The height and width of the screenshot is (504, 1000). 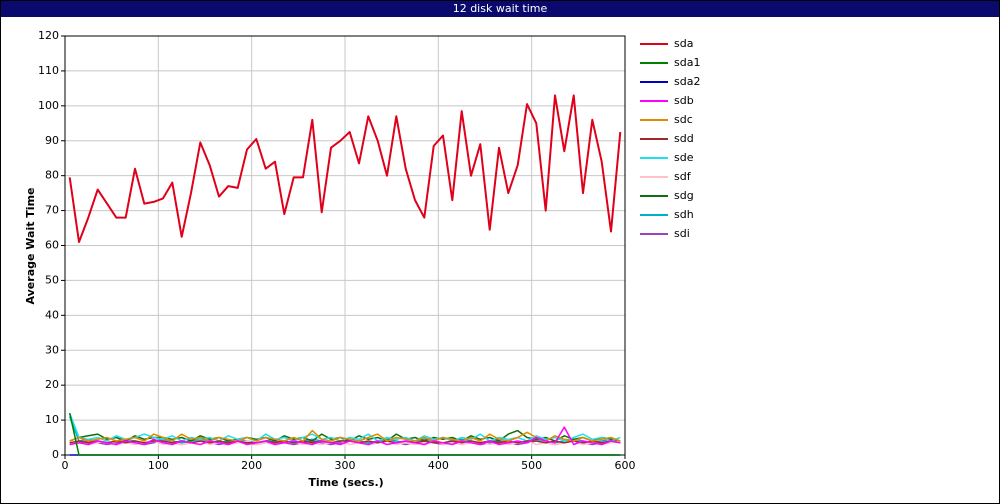 What do you see at coordinates (55, 454) in the screenshot?
I see `y-tick-label: 0` at bounding box center [55, 454].